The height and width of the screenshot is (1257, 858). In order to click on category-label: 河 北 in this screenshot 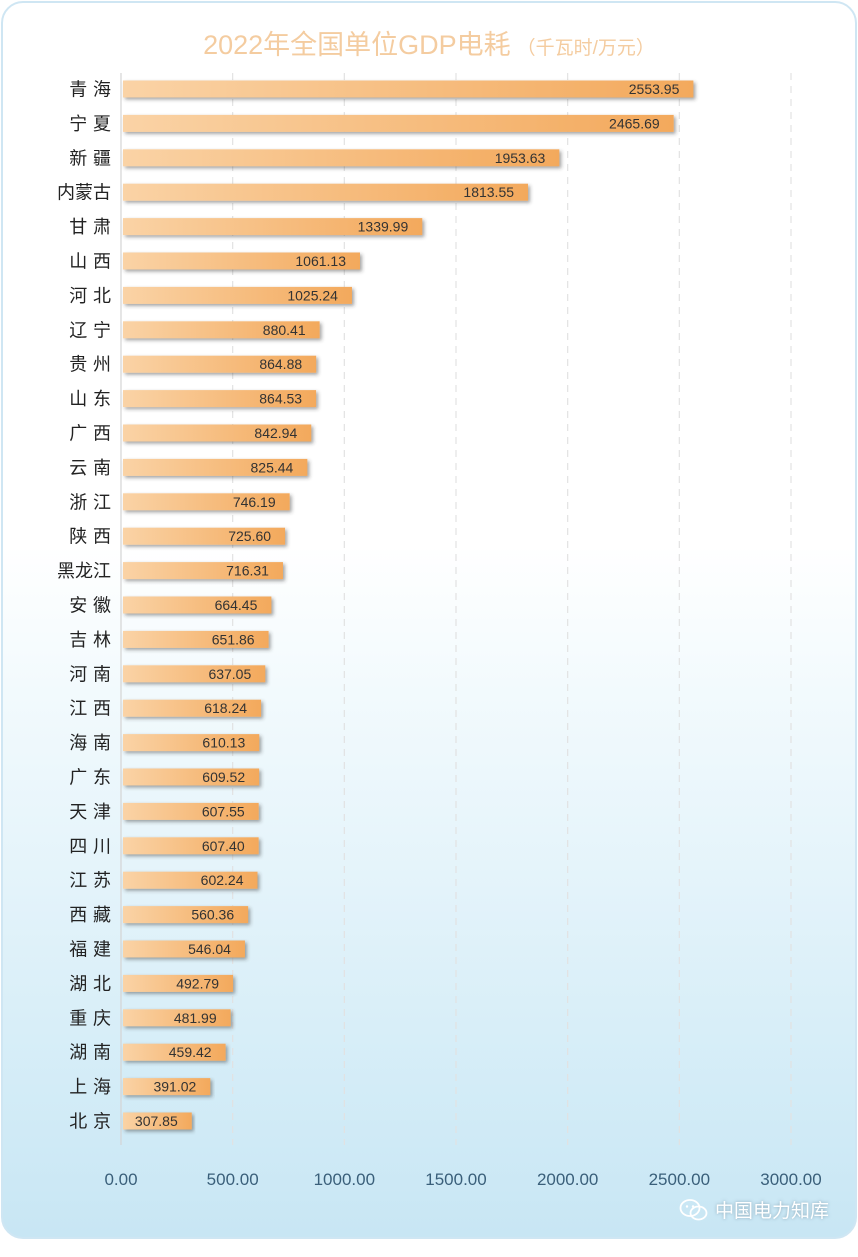, I will do `click(90, 296)`.